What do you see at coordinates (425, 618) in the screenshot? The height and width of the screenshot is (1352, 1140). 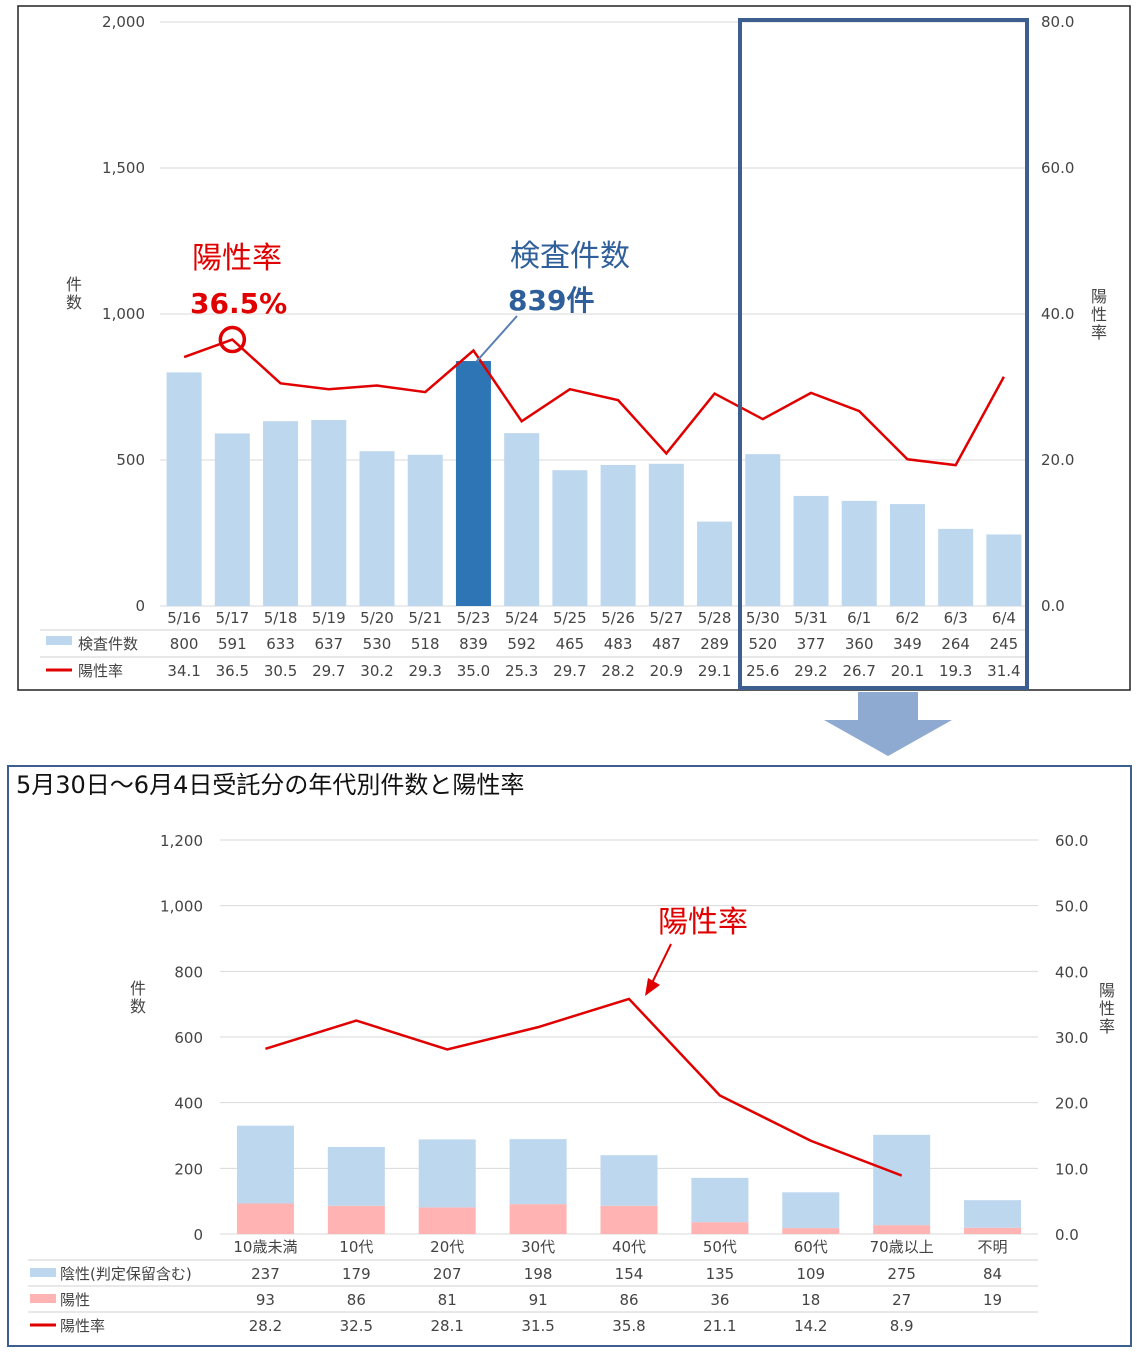 I see `top-category-label: 5/21` at bounding box center [425, 618].